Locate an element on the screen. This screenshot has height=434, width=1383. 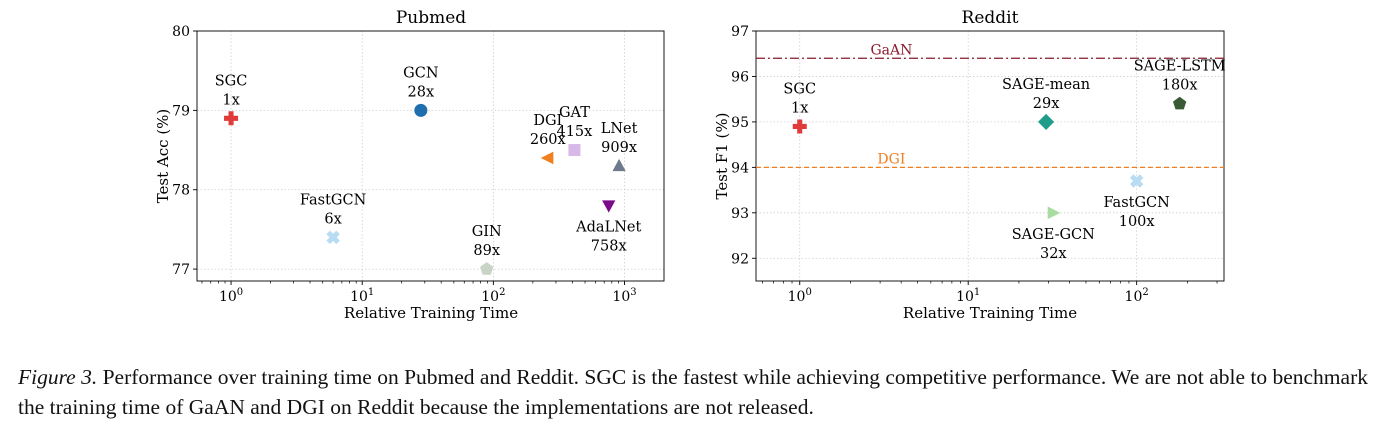
pubmed-point-dgi is located at coordinates (547, 158).